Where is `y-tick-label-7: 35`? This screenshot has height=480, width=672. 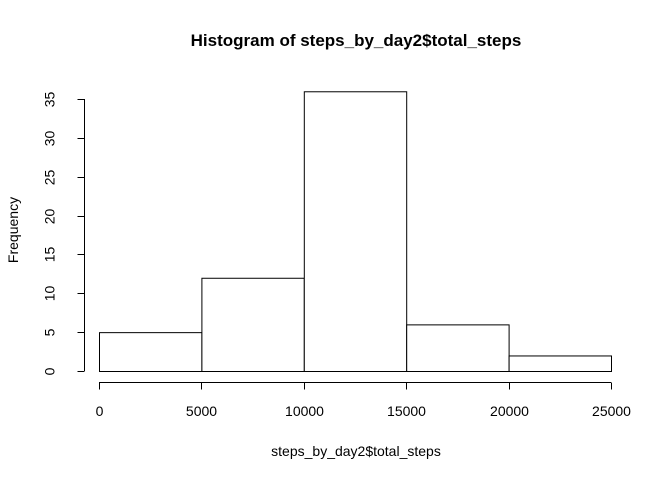
y-tick-label-7: 35 is located at coordinates (50, 100).